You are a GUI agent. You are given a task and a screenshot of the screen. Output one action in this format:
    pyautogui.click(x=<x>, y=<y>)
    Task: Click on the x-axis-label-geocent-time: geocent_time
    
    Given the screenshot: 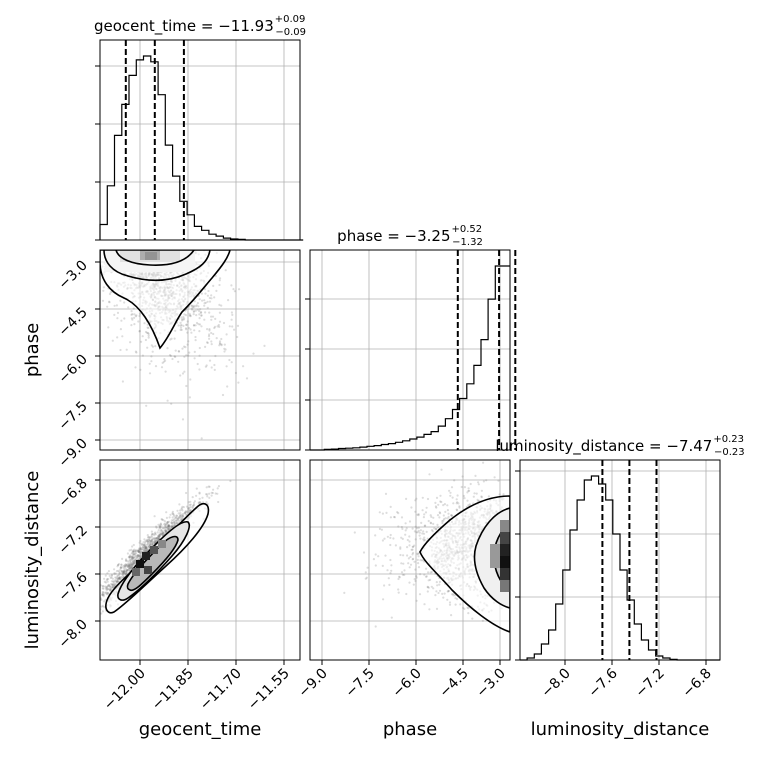 What is the action you would take?
    pyautogui.click(x=200, y=729)
    